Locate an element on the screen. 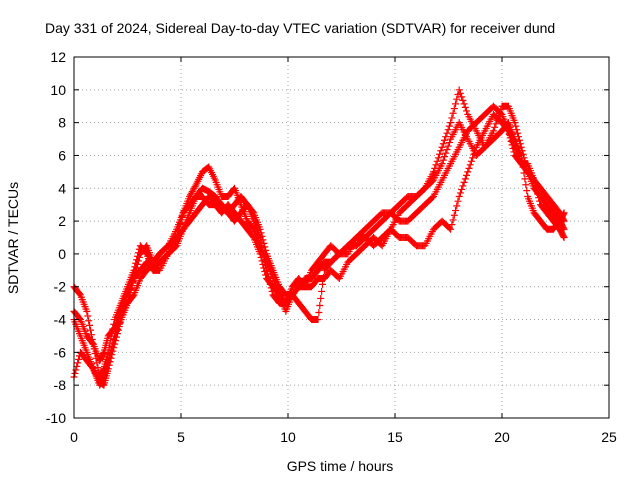 Image resolution: width=640 pixels, height=480 pixels. x-tick-label: 15 is located at coordinates (395, 437).